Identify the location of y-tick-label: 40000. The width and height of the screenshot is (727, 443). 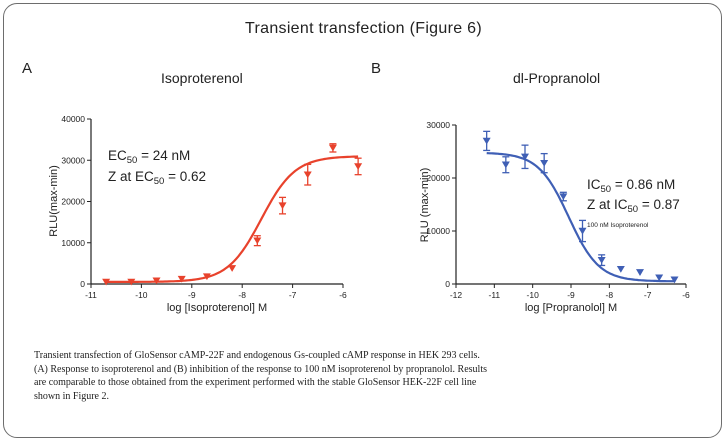
(73, 119).